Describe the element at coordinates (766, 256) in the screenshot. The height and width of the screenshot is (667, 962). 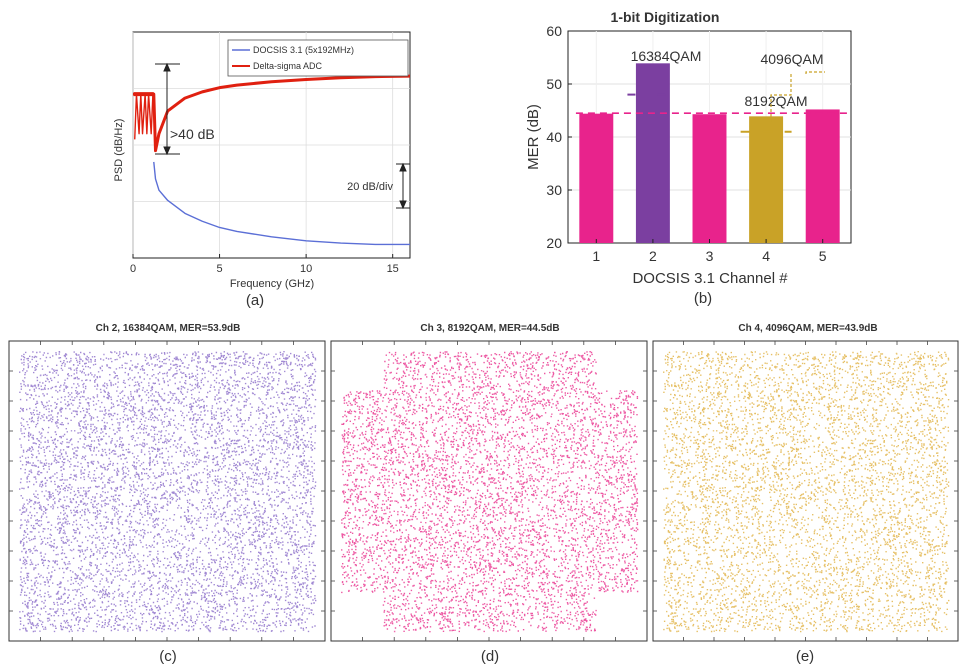
I see `panel-b-x-tick-label: 4` at that location.